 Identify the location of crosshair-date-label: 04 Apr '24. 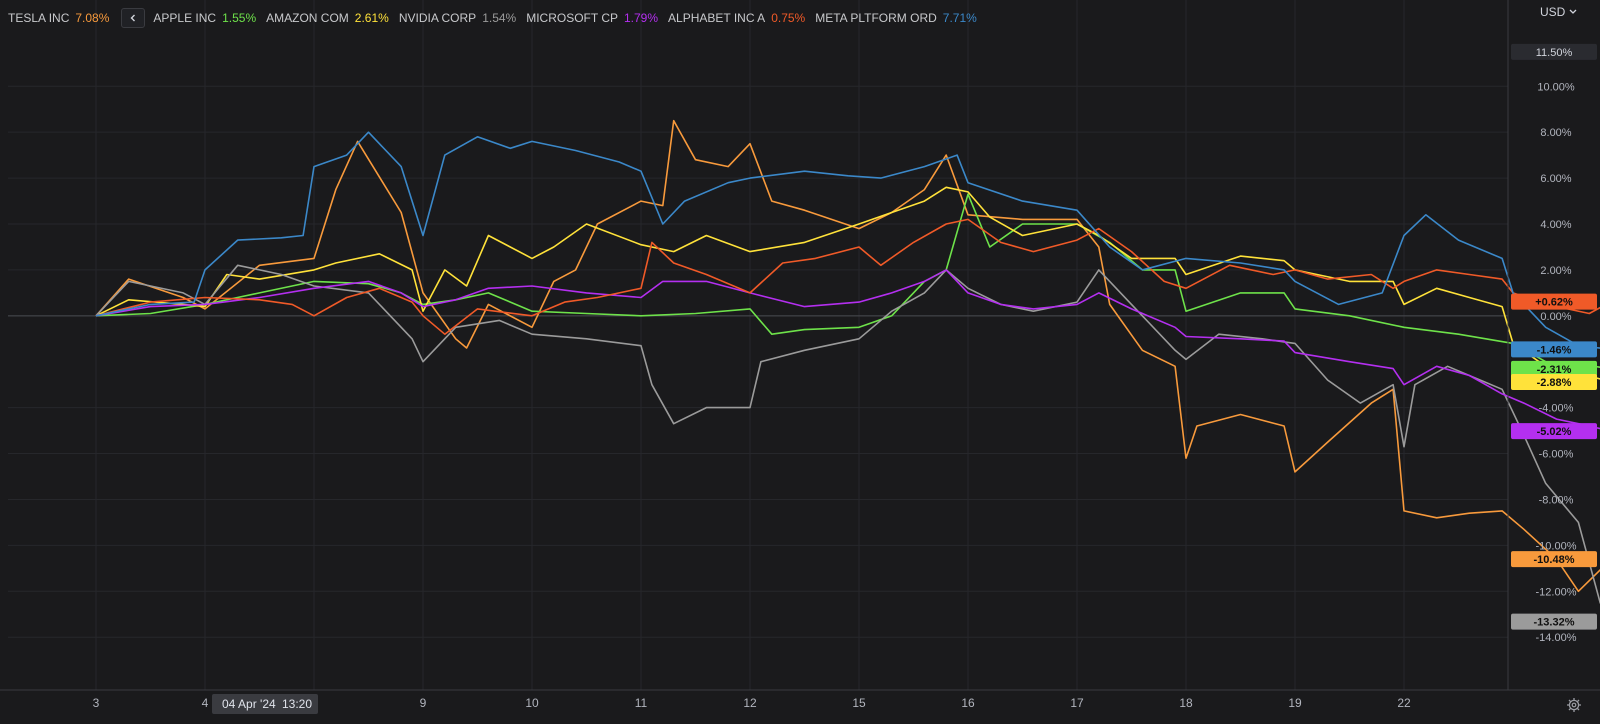
(249, 704).